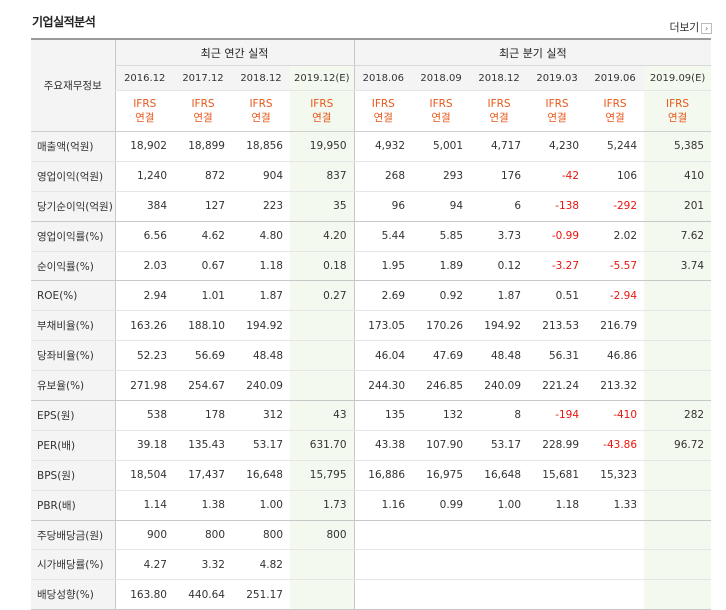 Image resolution: width=726 pixels, height=610 pixels. I want to click on table-cell: 8, so click(499, 415).